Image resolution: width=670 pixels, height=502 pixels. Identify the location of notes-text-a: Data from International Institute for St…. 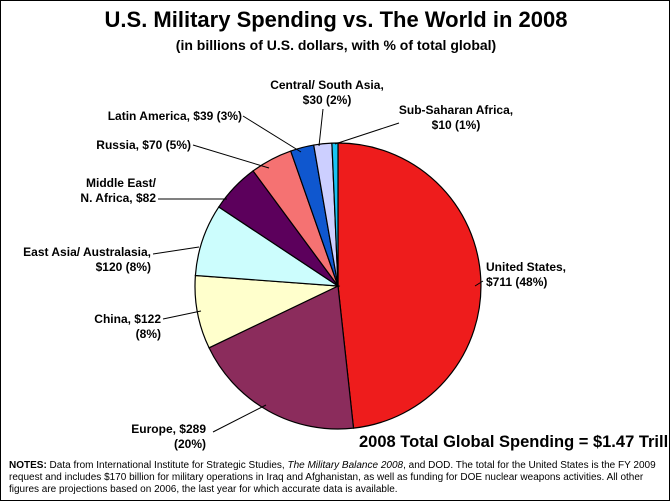
(167, 465).